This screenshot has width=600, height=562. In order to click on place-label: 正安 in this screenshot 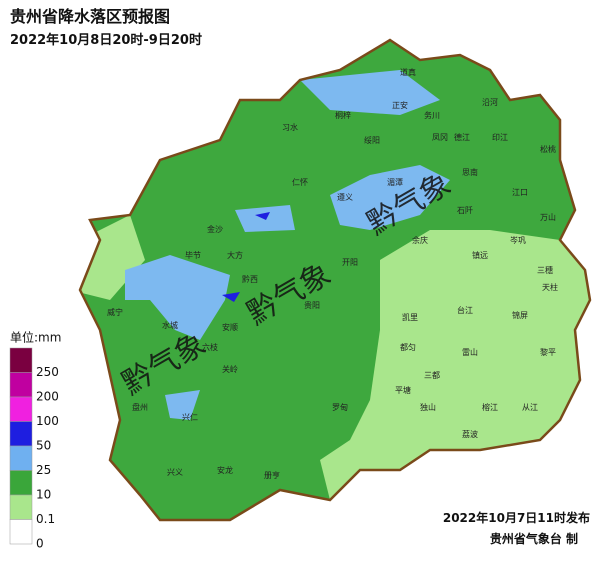, I will do `click(400, 105)`.